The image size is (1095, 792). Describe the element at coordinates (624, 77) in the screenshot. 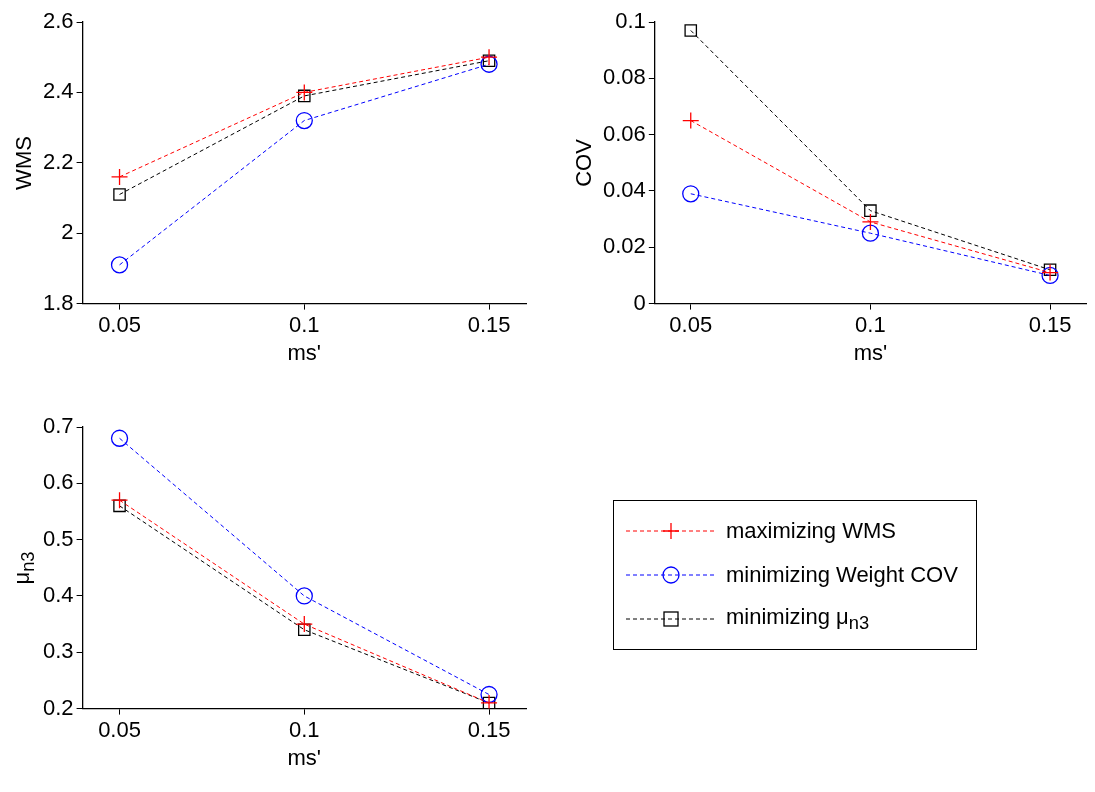

I see `y-tick-label: 0.08` at that location.